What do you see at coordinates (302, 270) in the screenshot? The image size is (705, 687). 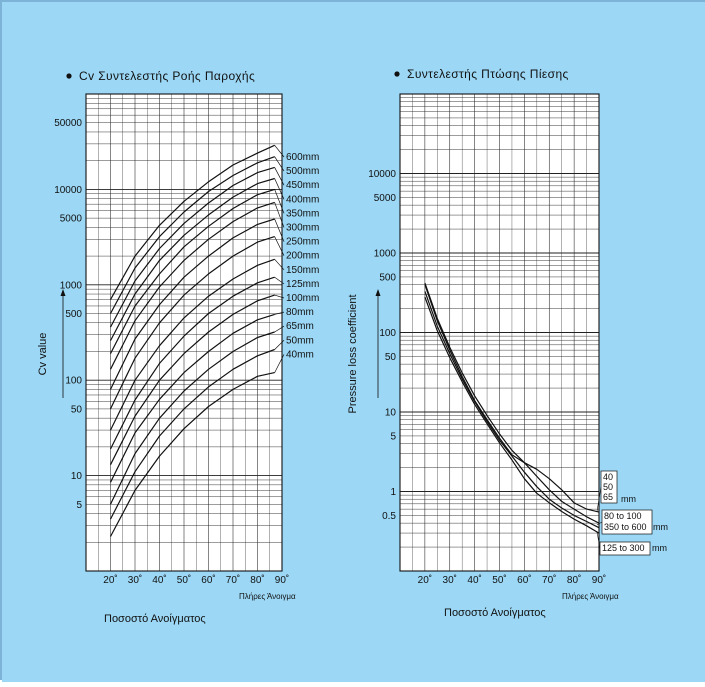 I see `series-label: 150mm` at bounding box center [302, 270].